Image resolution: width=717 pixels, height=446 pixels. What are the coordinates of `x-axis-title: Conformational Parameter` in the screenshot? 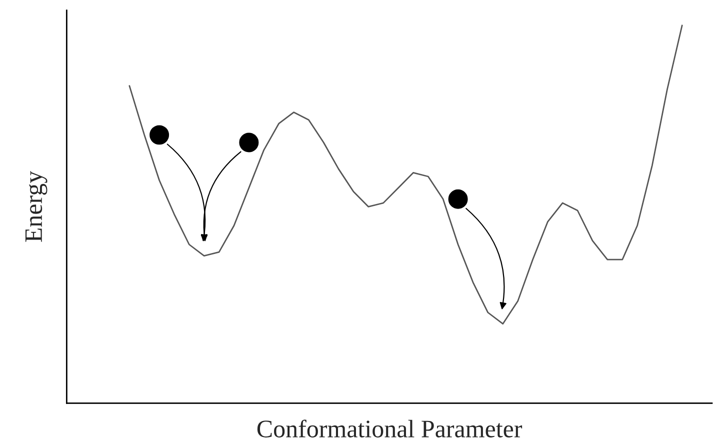 It's located at (389, 429).